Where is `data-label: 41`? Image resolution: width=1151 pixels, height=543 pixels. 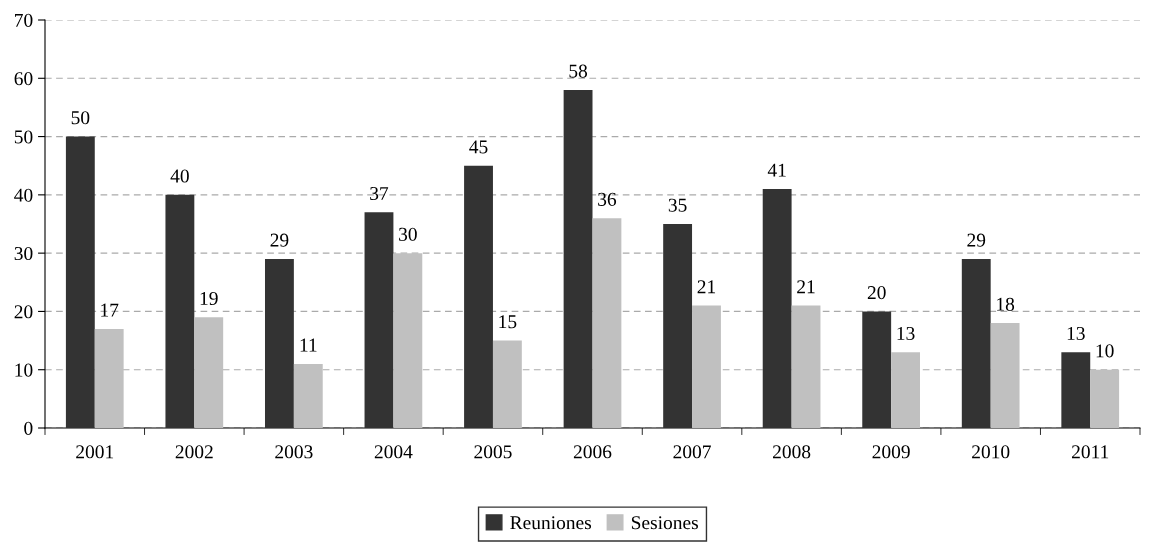 data-label: 41 is located at coordinates (776, 170).